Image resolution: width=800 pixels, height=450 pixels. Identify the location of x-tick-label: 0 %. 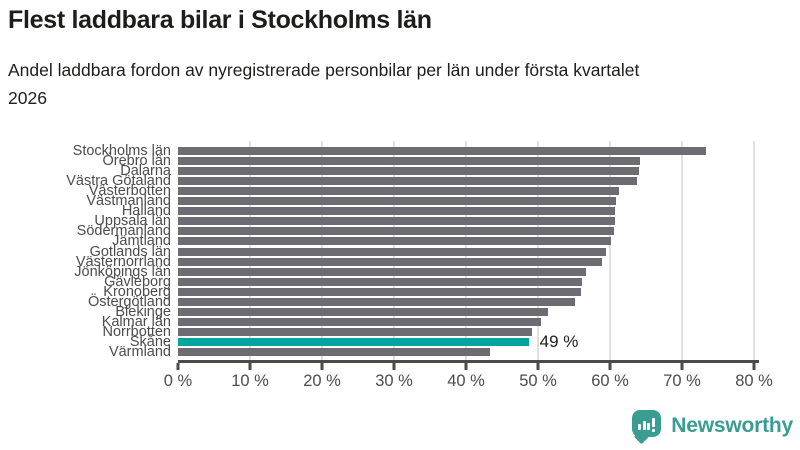
(178, 381).